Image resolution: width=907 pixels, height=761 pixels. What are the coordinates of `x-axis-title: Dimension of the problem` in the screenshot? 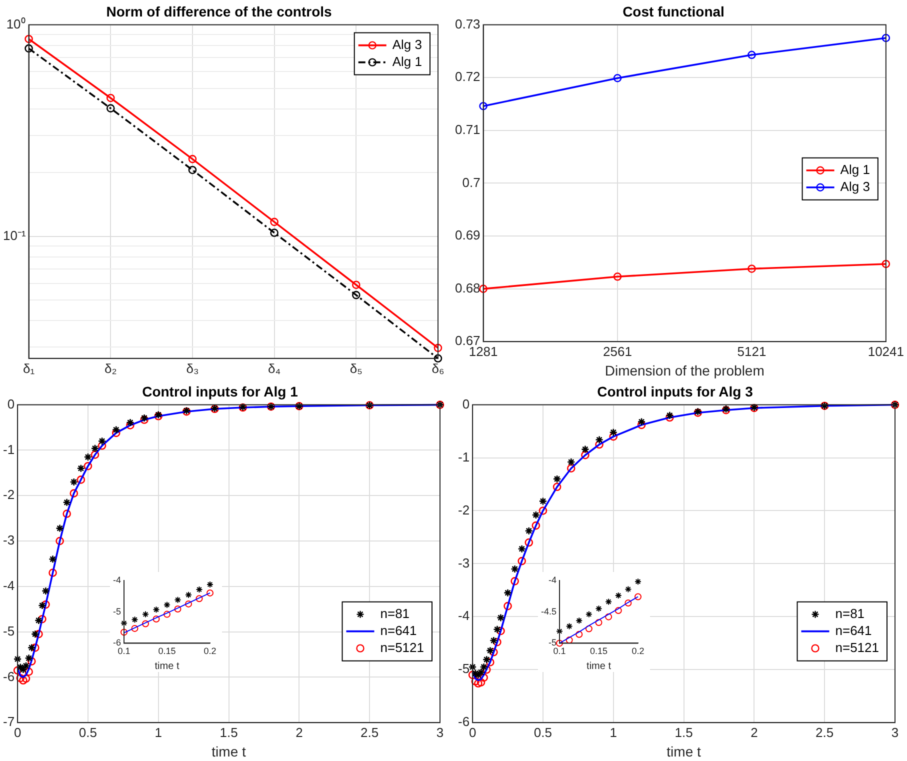 It's located at (684, 370).